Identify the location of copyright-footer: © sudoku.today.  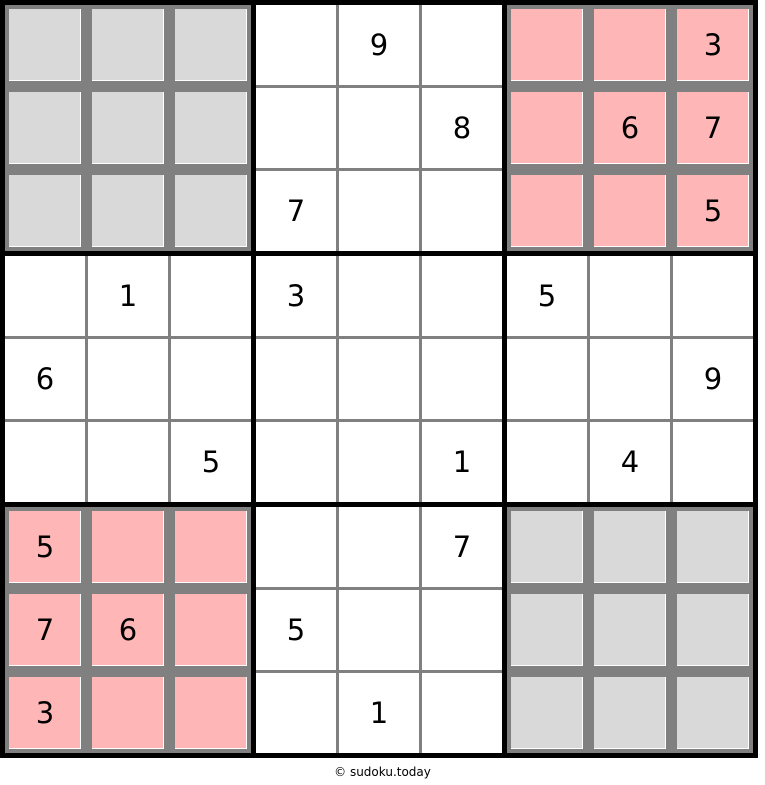
(382, 772).